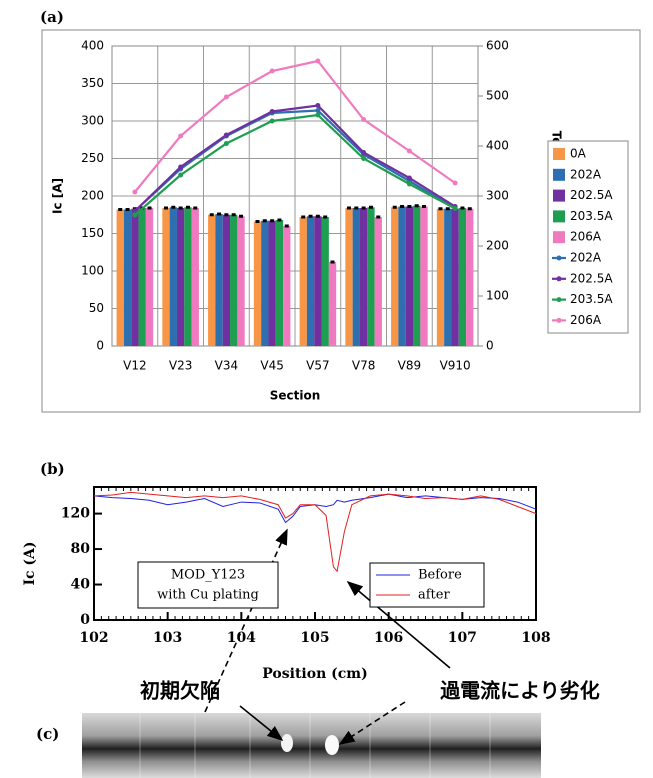 The height and width of the screenshot is (778, 653). I want to click on x-tick-label: 107, so click(462, 638).